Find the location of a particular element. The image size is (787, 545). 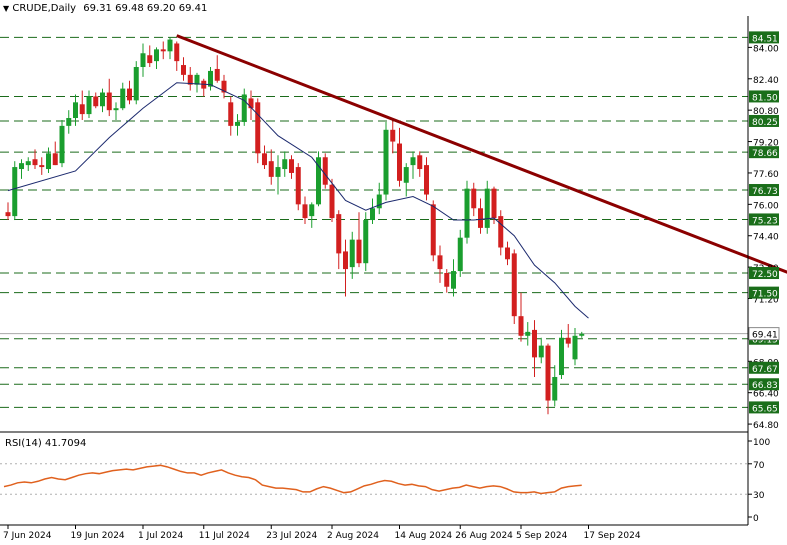

date-tick-label: 23 Jul 2024 is located at coordinates (291, 536).